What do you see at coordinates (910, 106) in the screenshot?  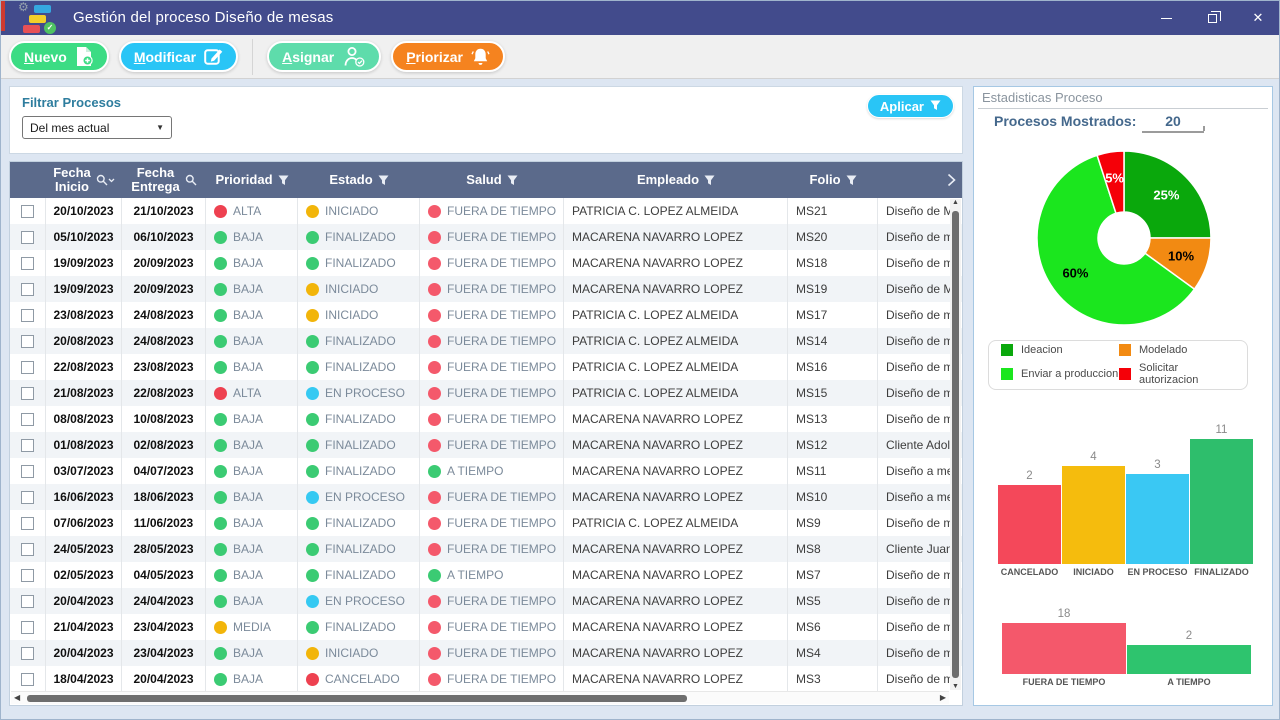 I see `apply-button: Aplicar` at bounding box center [910, 106].